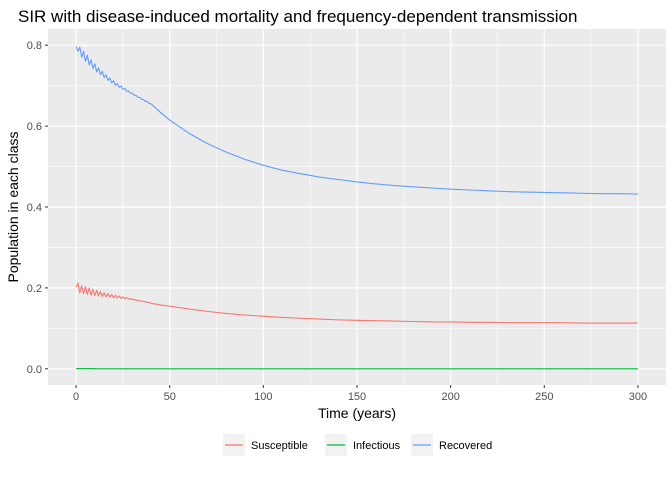 This screenshot has width=672, height=480. Describe the element at coordinates (34, 127) in the screenshot. I see `y-tick-label: 0.6` at that location.